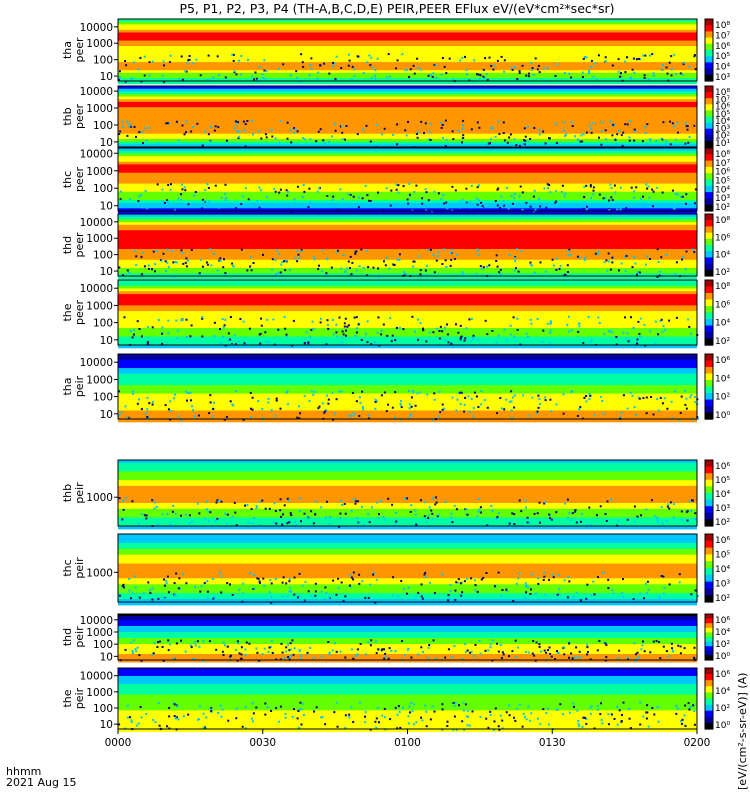 This screenshot has width=750, height=800. I want to click on panel-species-label: peir, so click(79, 698).